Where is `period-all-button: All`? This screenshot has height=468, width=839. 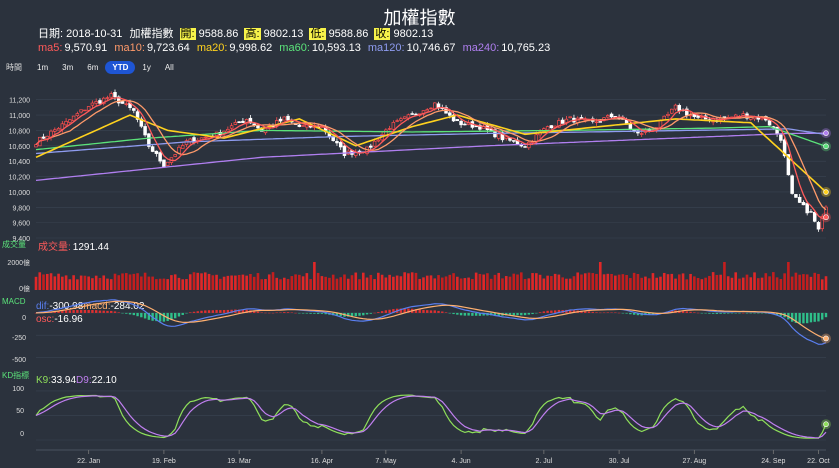 period-all-button: All is located at coordinates (169, 67).